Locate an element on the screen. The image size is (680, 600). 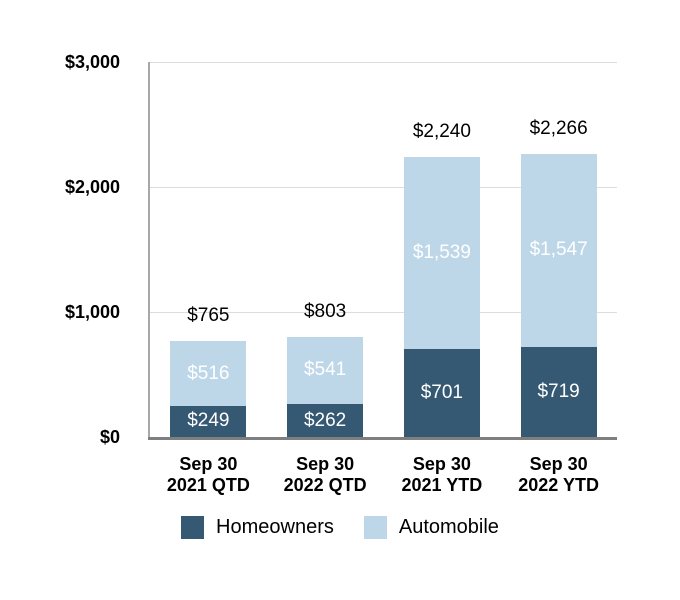
x-axis-category-label: Sep 30 2021 QTD is located at coordinates (208, 475).